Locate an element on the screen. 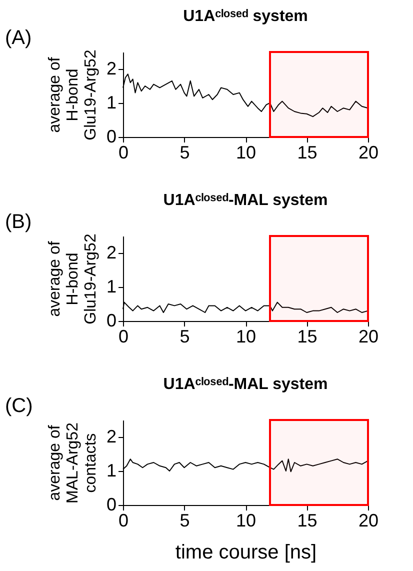  text: (A) is located at coordinates (18, 38).